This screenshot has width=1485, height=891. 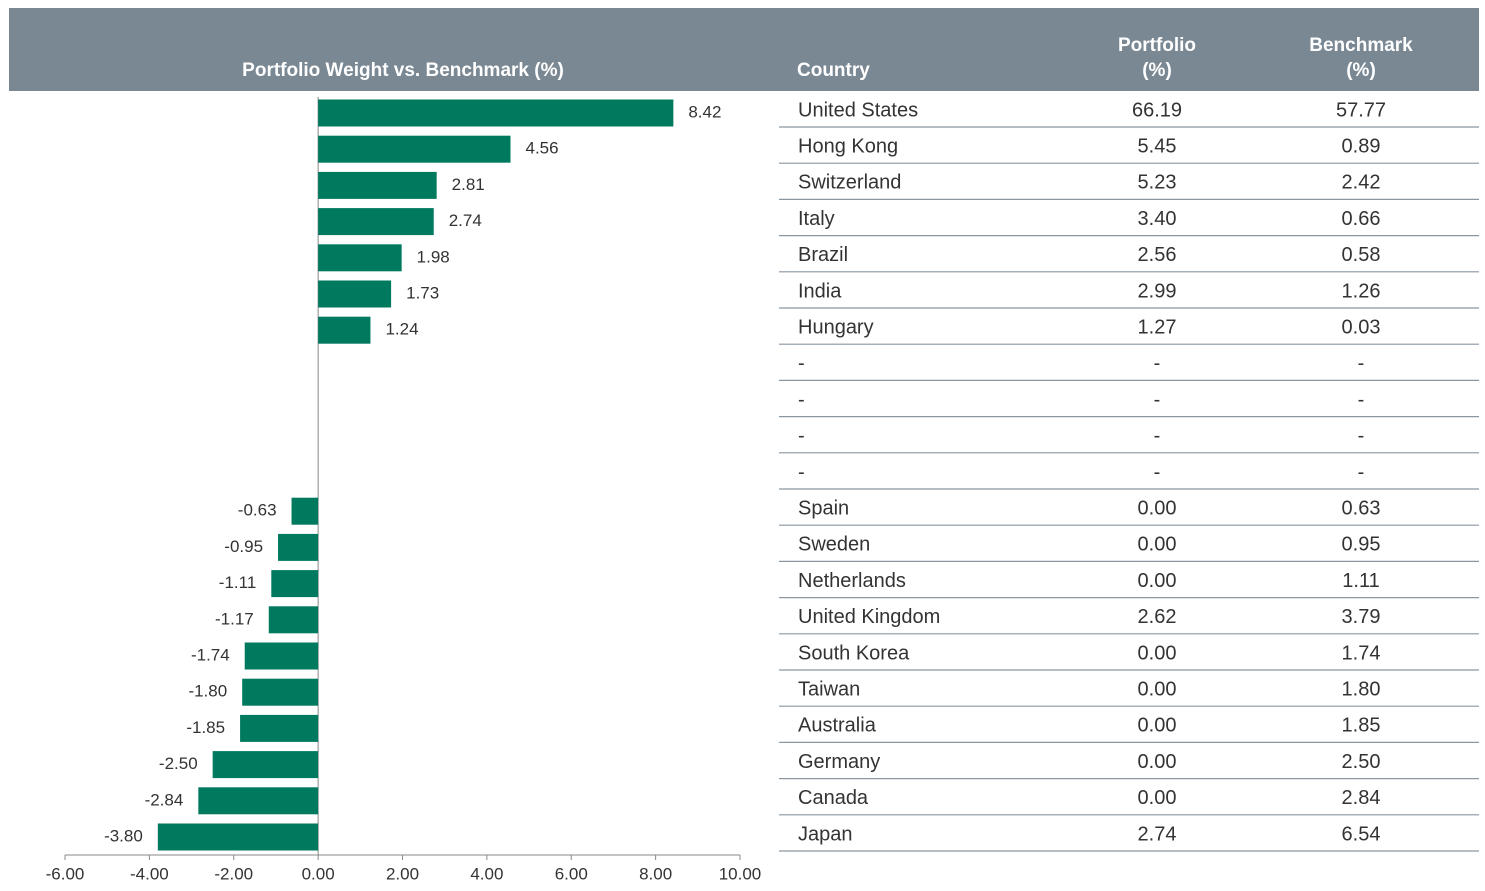 I want to click on value-label: -1.11, so click(x=238, y=582).